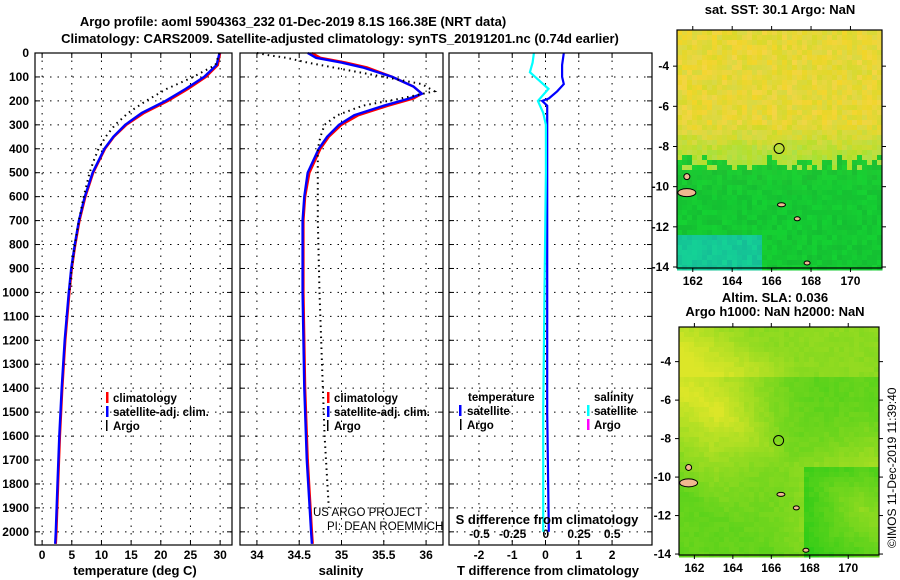  What do you see at coordinates (539, 292) in the screenshot?
I see `series-line-s-satellite` at bounding box center [539, 292].